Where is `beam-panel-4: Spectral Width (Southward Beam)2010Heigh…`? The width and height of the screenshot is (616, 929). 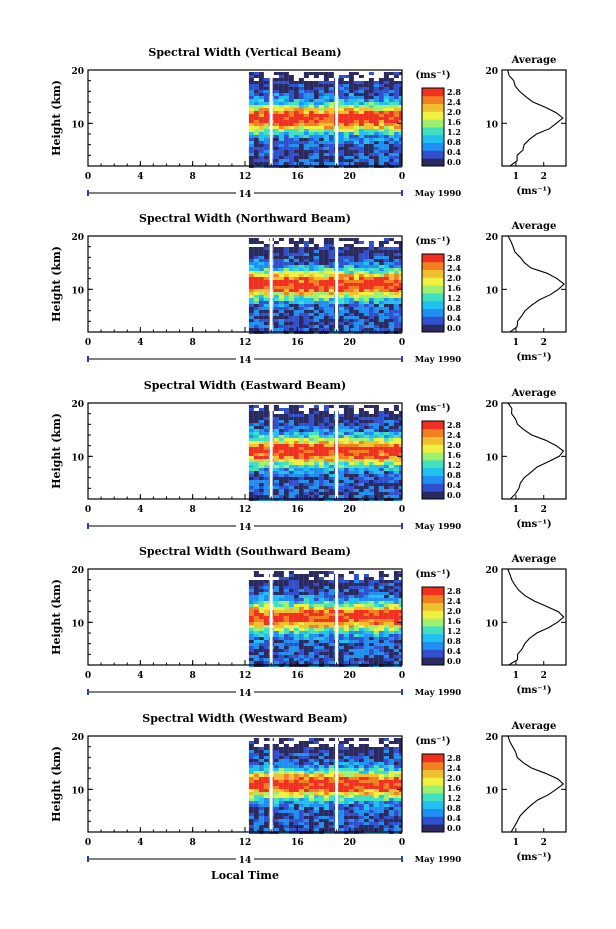 beam-panel-4: Spectral Width (Southward Beam)2010Heigh… is located at coordinates (308, 622).